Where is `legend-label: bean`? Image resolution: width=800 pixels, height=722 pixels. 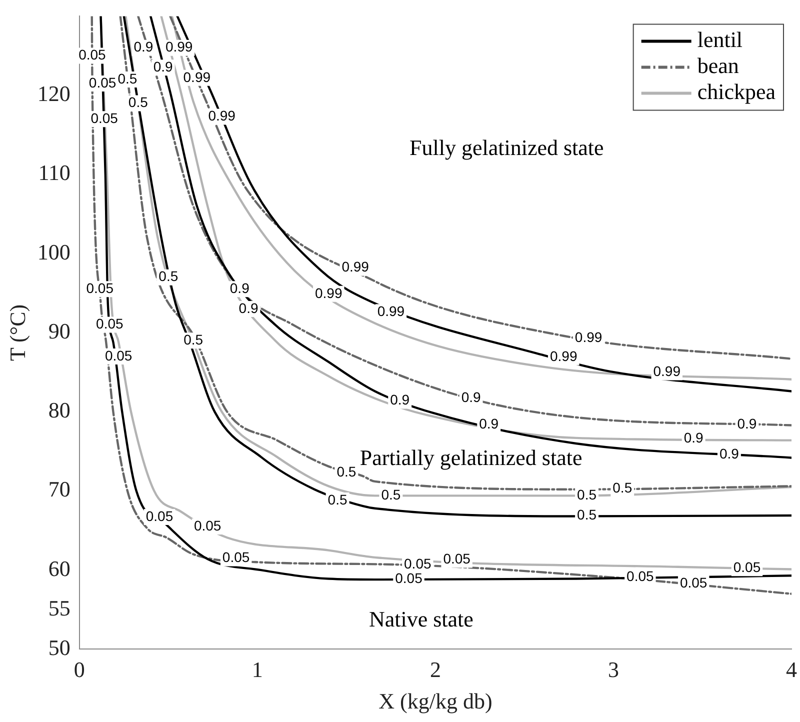
legend-label: bean is located at coordinates (718, 65).